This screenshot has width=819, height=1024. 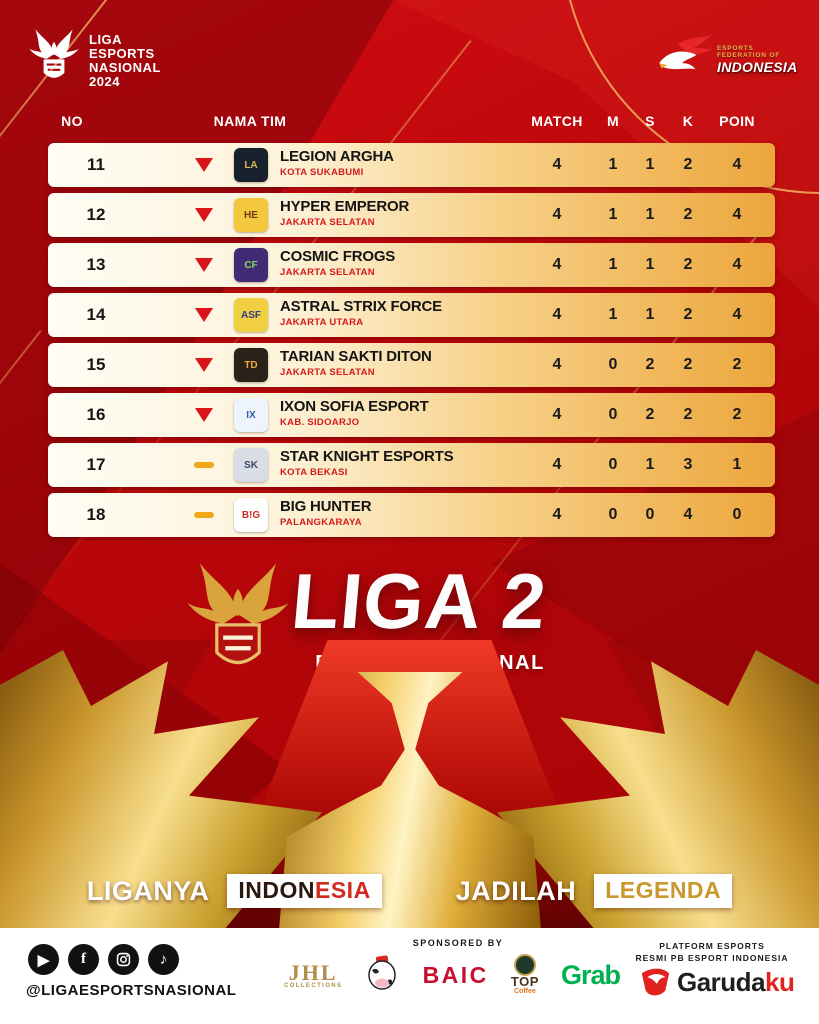 I want to click on tagline-box-legenda: LEGENDA, so click(x=663, y=891).